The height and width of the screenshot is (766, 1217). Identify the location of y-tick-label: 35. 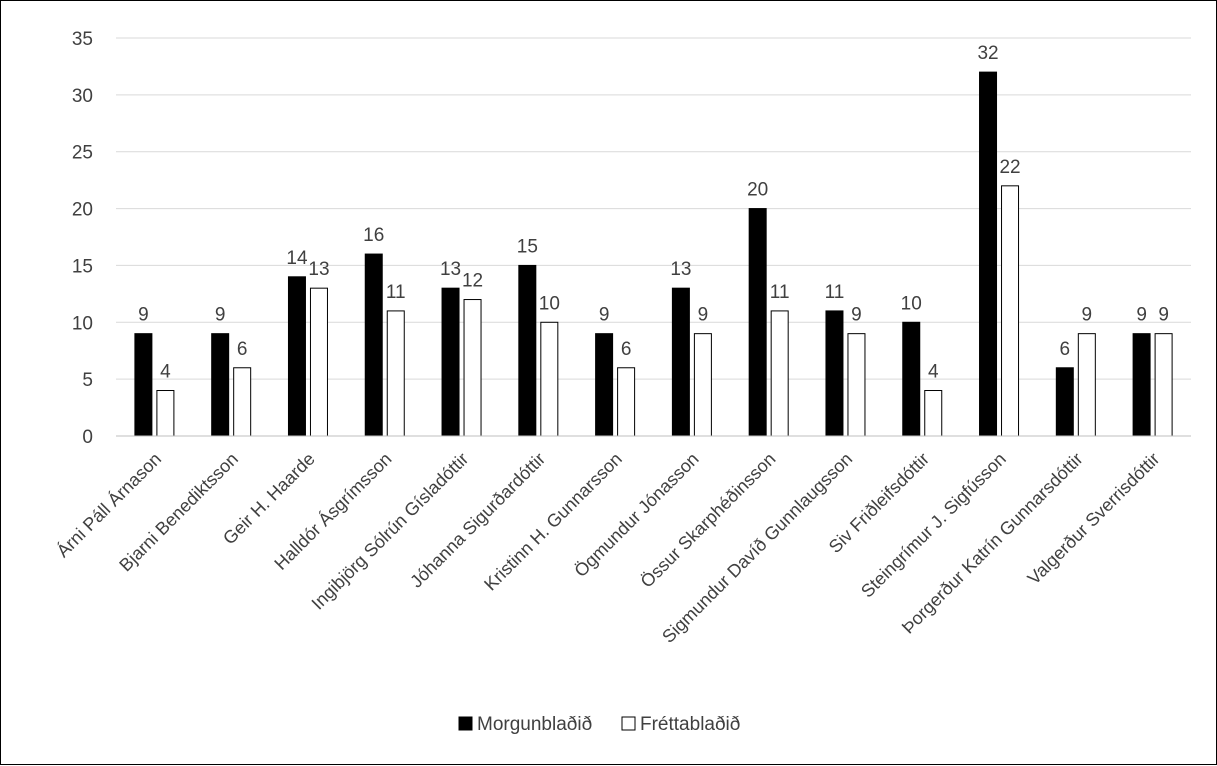
(82, 39).